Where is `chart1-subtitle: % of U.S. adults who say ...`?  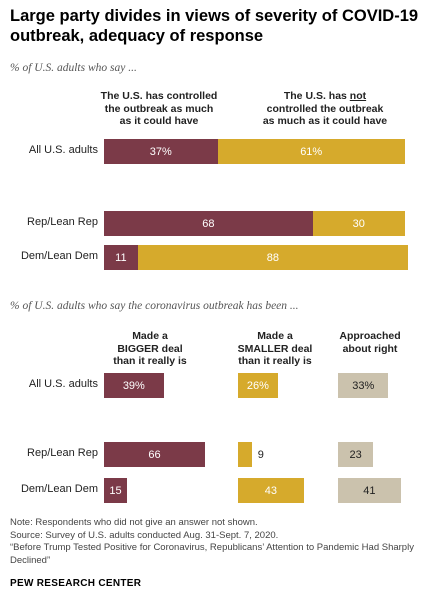 chart1-subtitle: % of U.S. adults who say ... is located at coordinates (73, 68).